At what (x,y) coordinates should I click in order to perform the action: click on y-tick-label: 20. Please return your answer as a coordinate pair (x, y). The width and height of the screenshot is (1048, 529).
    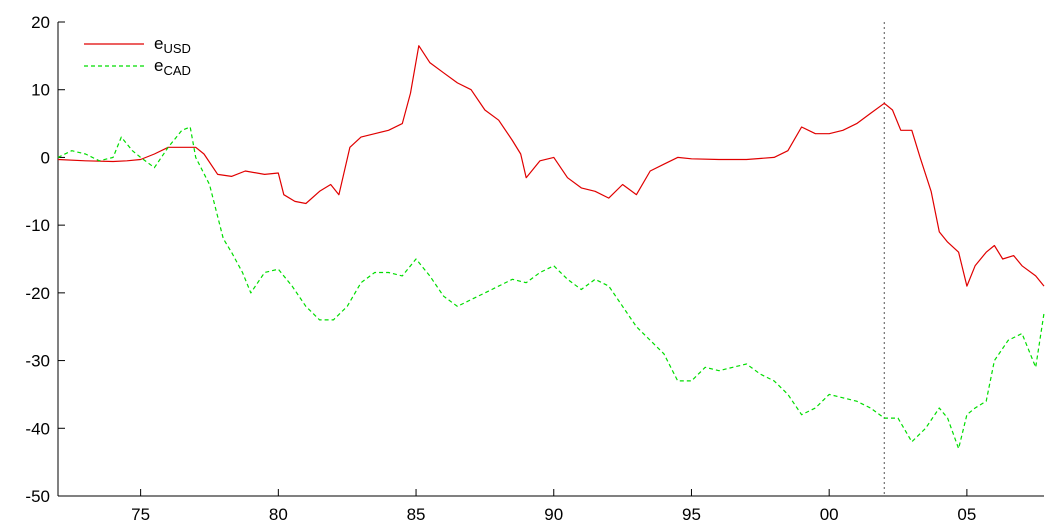
    Looking at the image, I should click on (40, 22).